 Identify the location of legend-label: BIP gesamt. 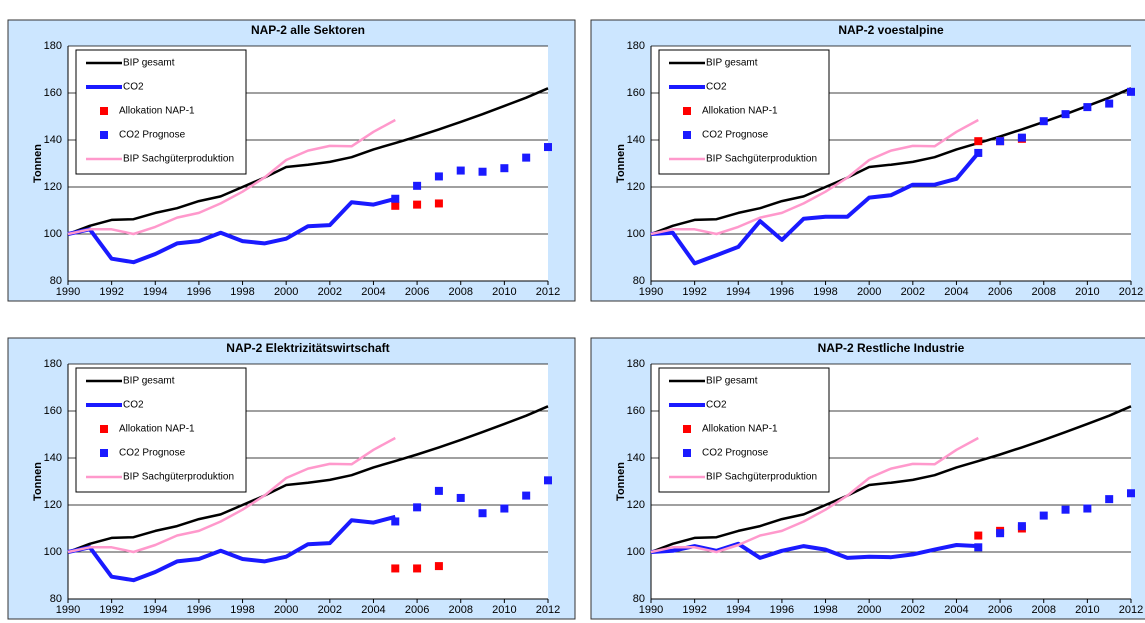
(732, 381).